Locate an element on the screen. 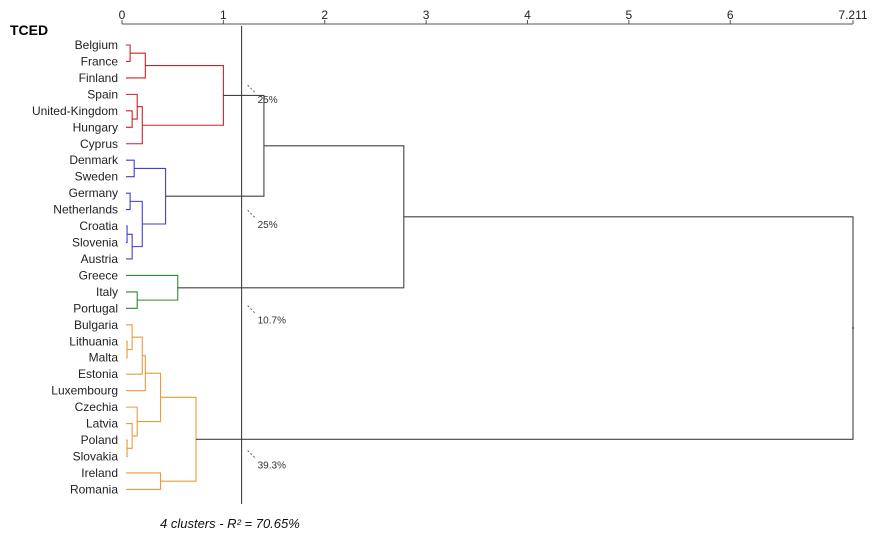 The height and width of the screenshot is (535, 889). leaf-label: Slovakia is located at coordinates (96, 457).